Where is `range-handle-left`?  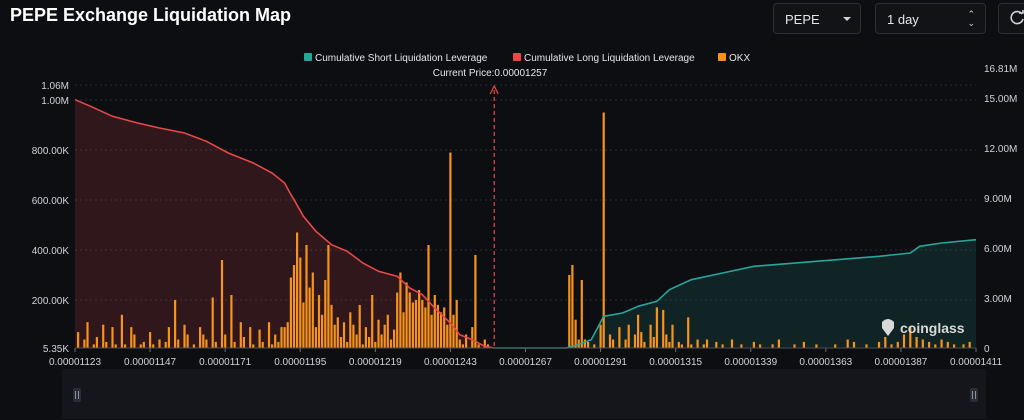 range-handle-left is located at coordinates (77, 395).